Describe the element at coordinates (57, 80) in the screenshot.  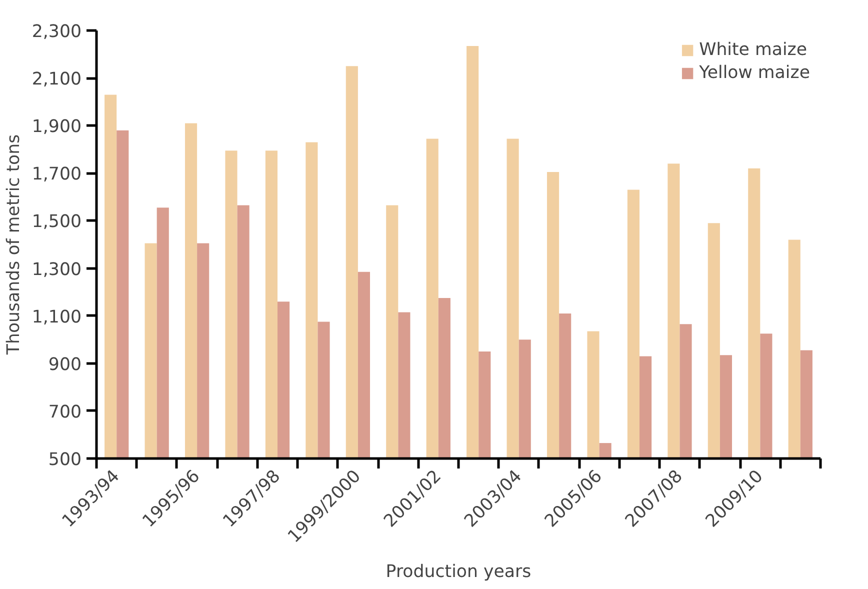
I see `y-tick-label: 2,100` at that location.